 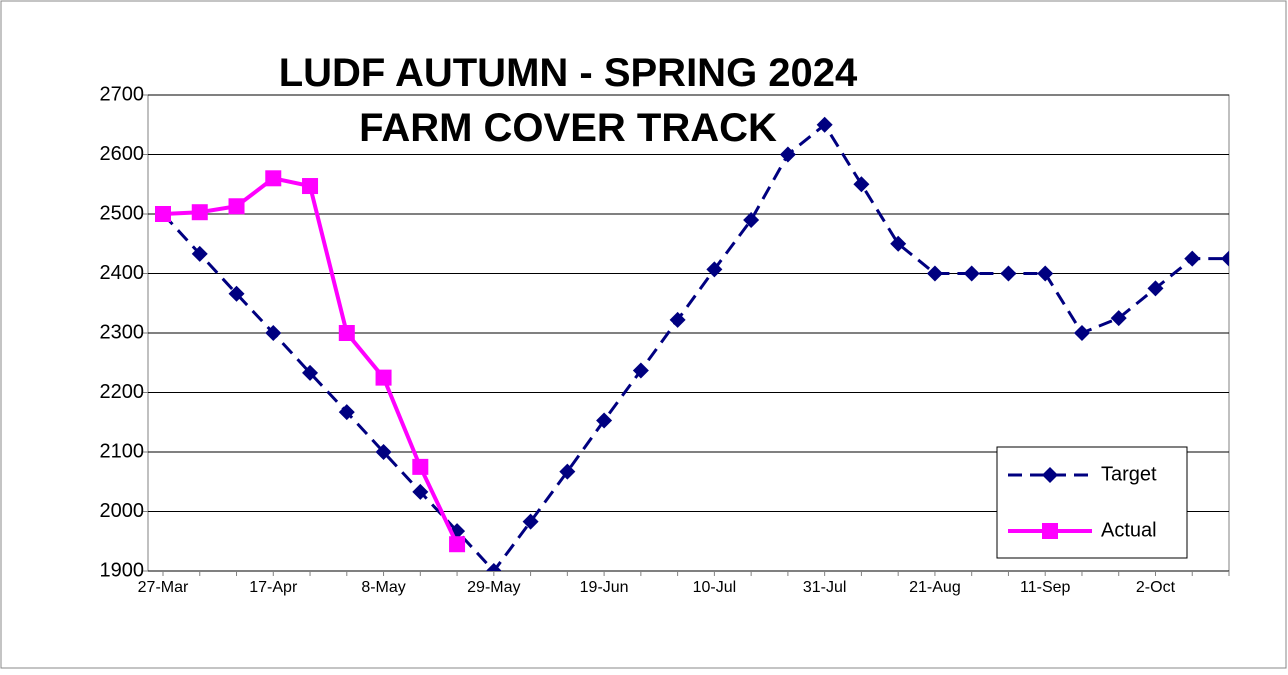 What do you see at coordinates (122, 332) in the screenshot?
I see `y-tick-label: 2300` at bounding box center [122, 332].